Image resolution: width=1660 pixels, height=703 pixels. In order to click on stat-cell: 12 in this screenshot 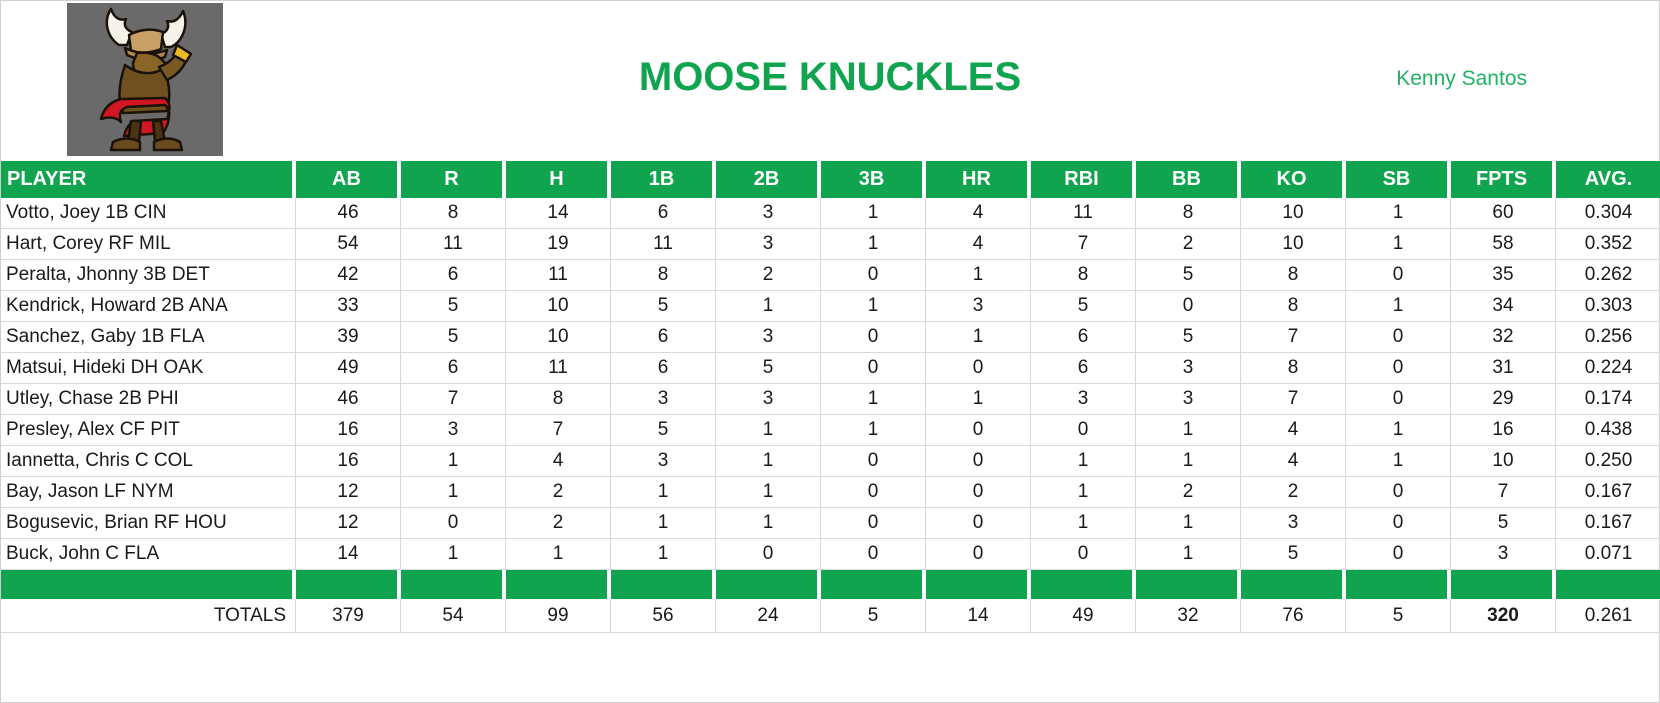, I will do `click(348, 492)`.